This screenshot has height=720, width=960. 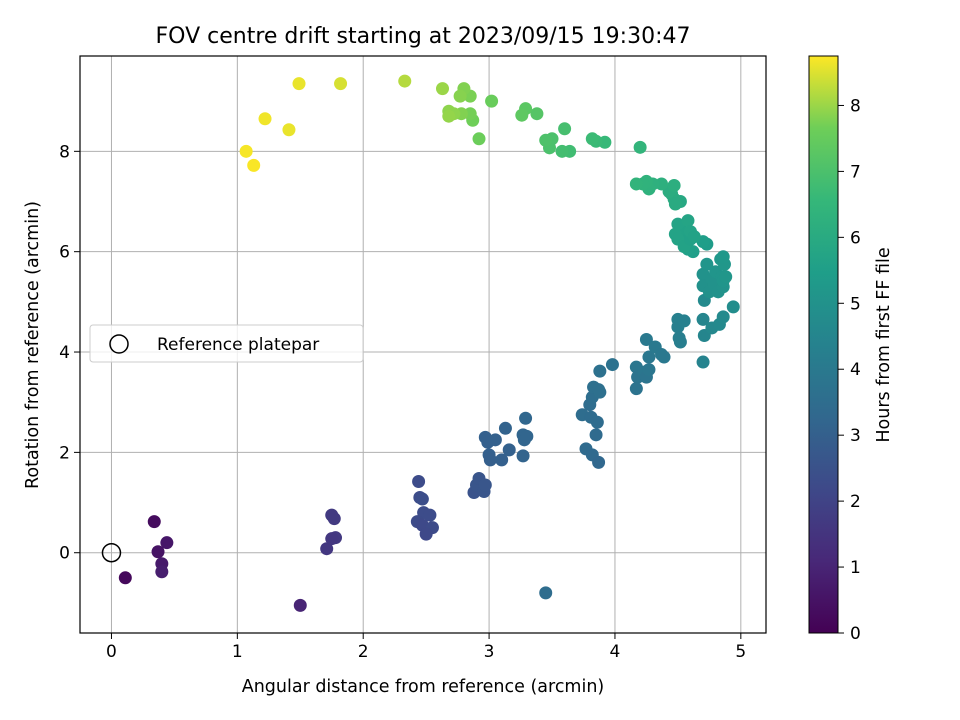 I want to click on colorbar-ticks: 0 1 2 3 4 5 6 7 8, so click(x=849, y=370).